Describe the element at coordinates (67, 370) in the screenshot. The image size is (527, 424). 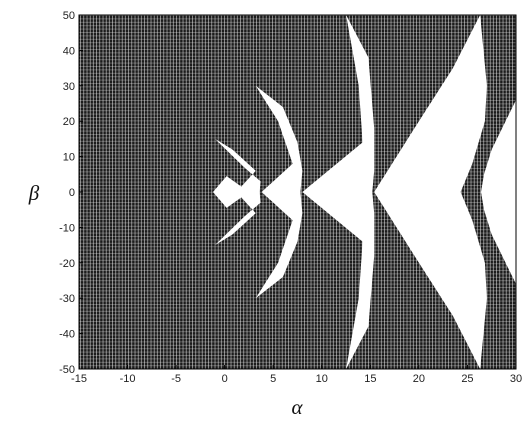
I see `y-tick-label: -50` at that location.